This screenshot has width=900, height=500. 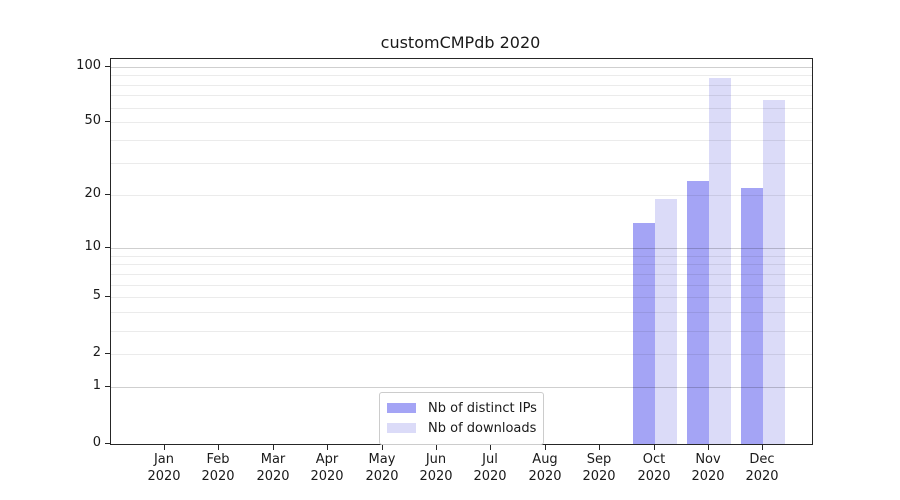 I want to click on x-tick-month: Sep, so click(x=599, y=459).